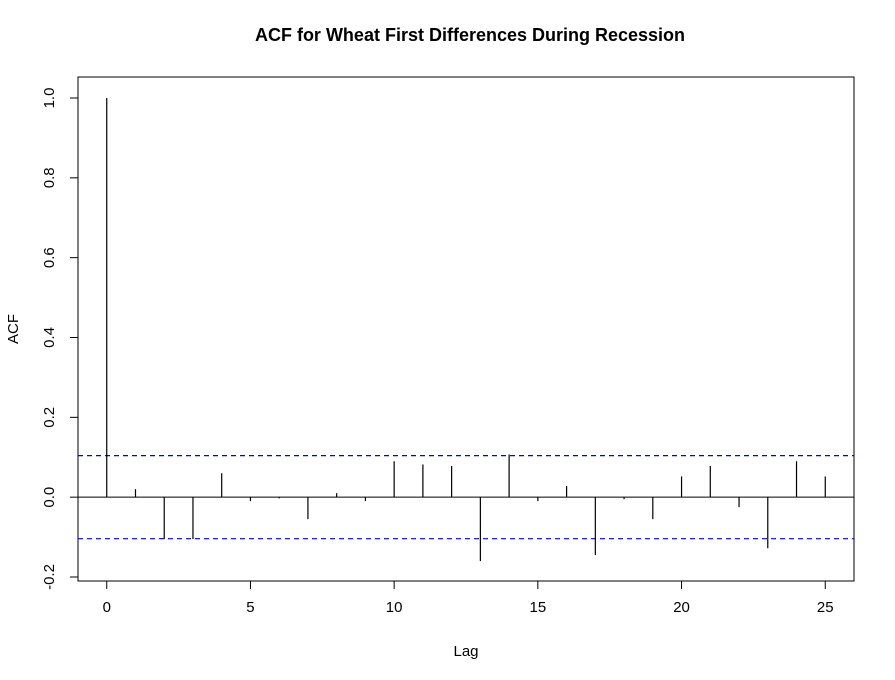  I want to click on x-tick-label: 25, so click(825, 607).